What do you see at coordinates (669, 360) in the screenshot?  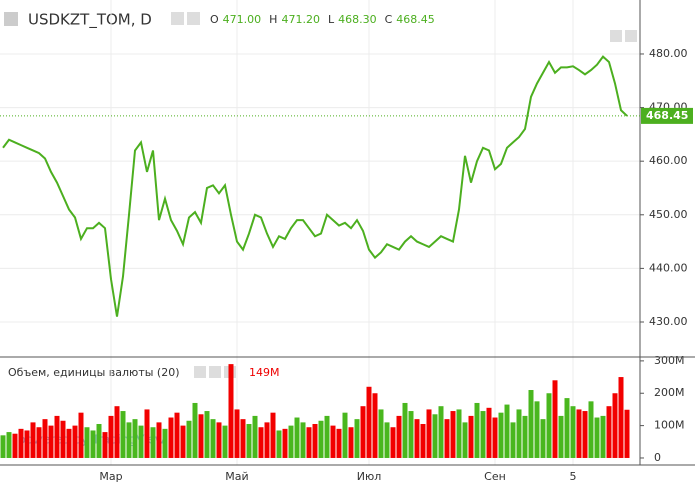 I see `y-tick-label: 300M` at bounding box center [669, 360].